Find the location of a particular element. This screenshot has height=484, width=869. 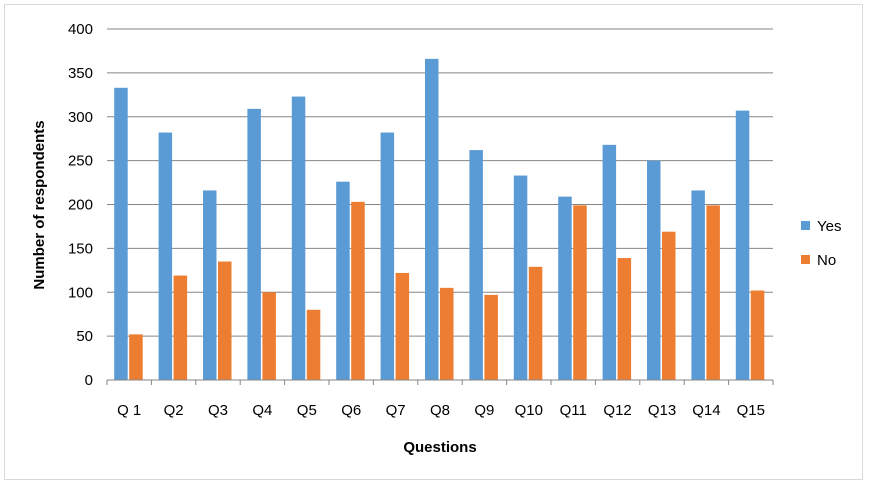

x-tick-label: Q13 is located at coordinates (662, 410).